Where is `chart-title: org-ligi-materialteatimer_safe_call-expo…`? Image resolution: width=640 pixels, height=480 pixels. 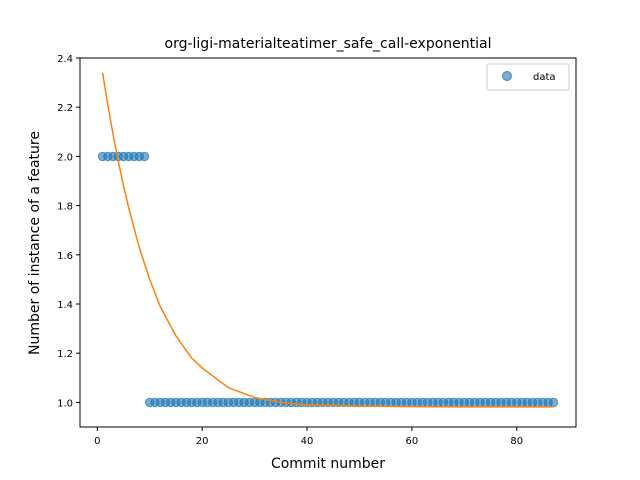 chart-title: org-ligi-materialteatimer_safe_call-expo… is located at coordinates (328, 44).